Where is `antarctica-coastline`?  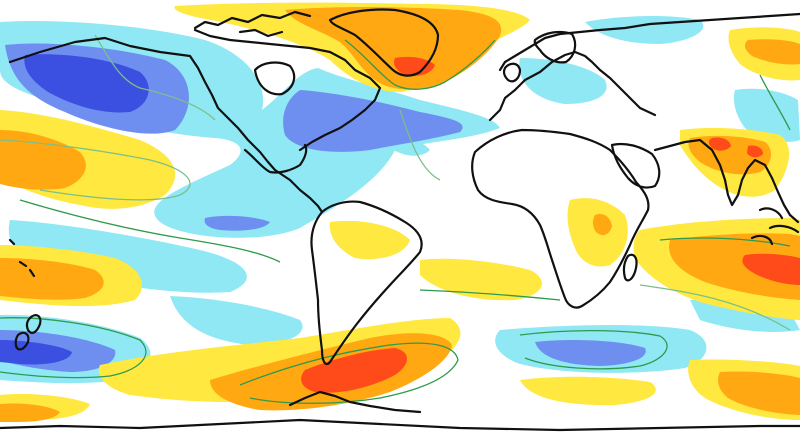 antarctica-coastline is located at coordinates (400, 425).